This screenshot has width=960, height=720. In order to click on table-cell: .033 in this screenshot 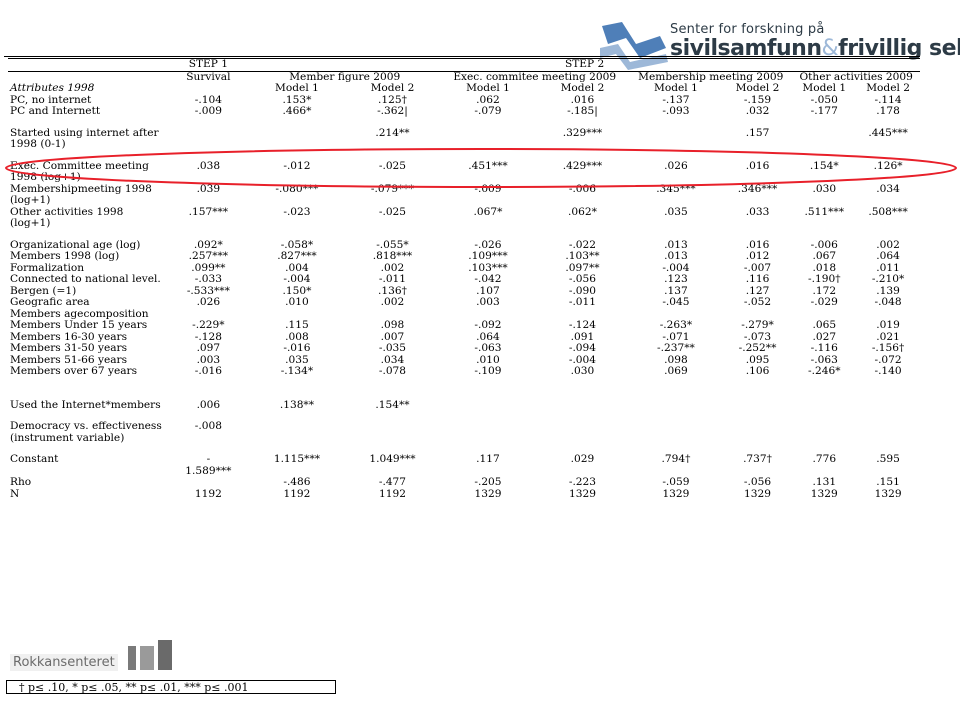, I will do `click(757, 211)`.